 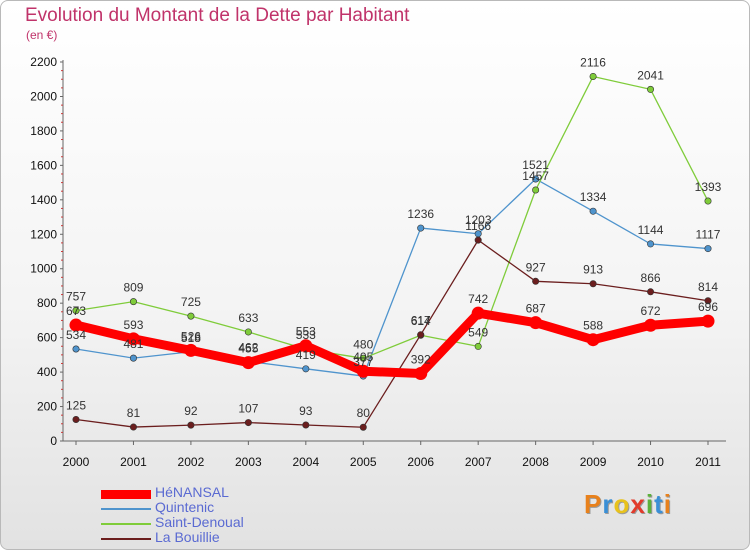 What do you see at coordinates (47, 372) in the screenshot?
I see `y-tick-label: 400` at bounding box center [47, 372].